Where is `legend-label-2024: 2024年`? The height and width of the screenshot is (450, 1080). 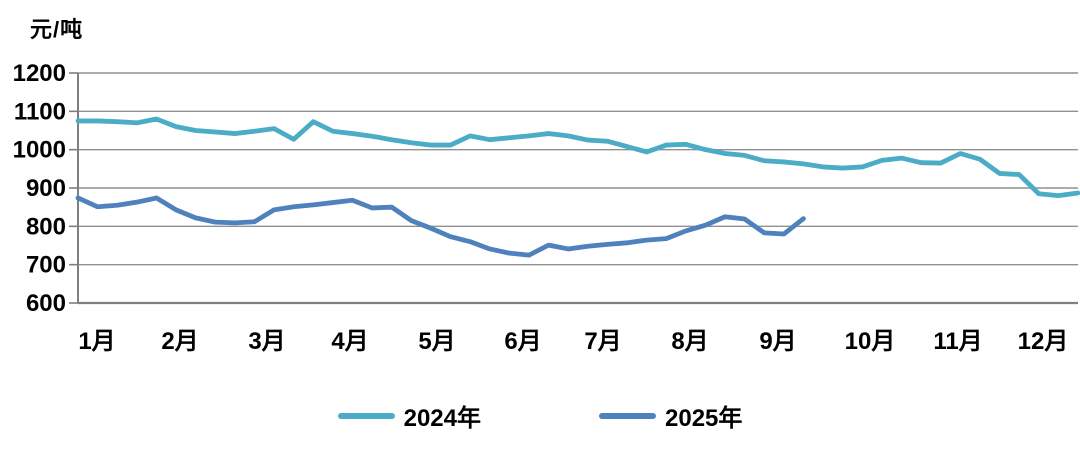
legend-label-2024: 2024年 is located at coordinates (442, 418).